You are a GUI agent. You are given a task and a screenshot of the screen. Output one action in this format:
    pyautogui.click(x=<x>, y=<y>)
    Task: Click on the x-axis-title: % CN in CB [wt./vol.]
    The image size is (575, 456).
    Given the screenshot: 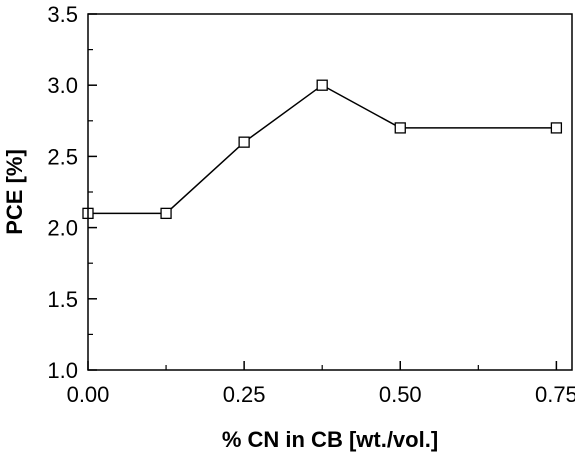 What is the action you would take?
    pyautogui.click(x=330, y=439)
    